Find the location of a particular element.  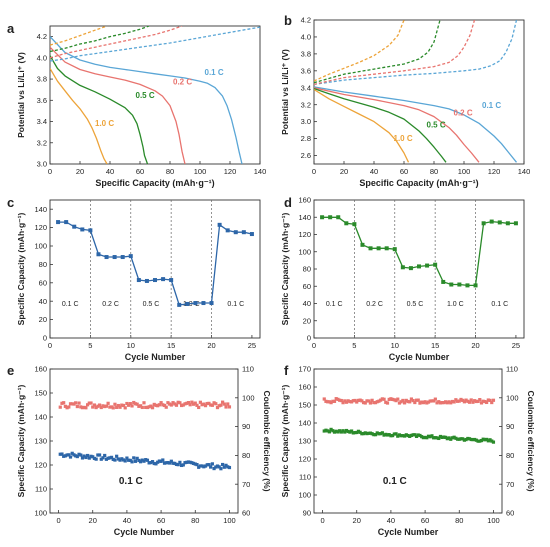

series-label: 0.5 C is located at coordinates (436, 125).